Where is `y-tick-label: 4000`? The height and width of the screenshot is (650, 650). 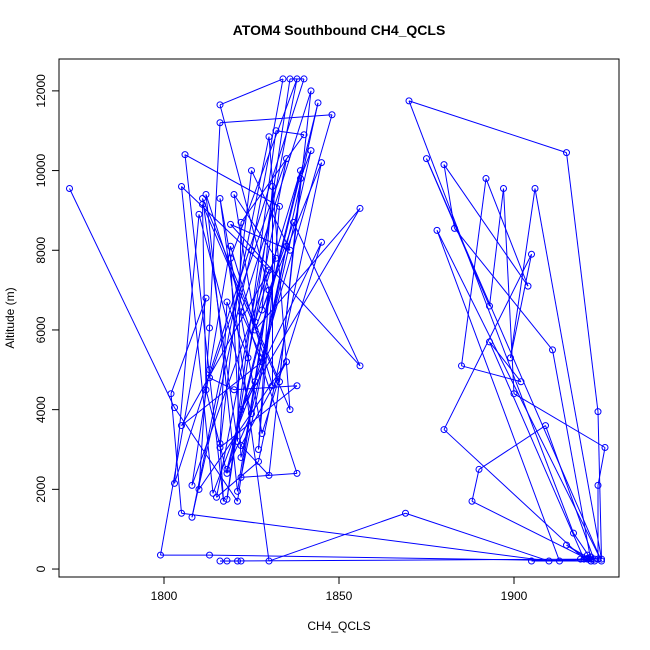
y-tick-label: 4000 is located at coordinates (41, 409).